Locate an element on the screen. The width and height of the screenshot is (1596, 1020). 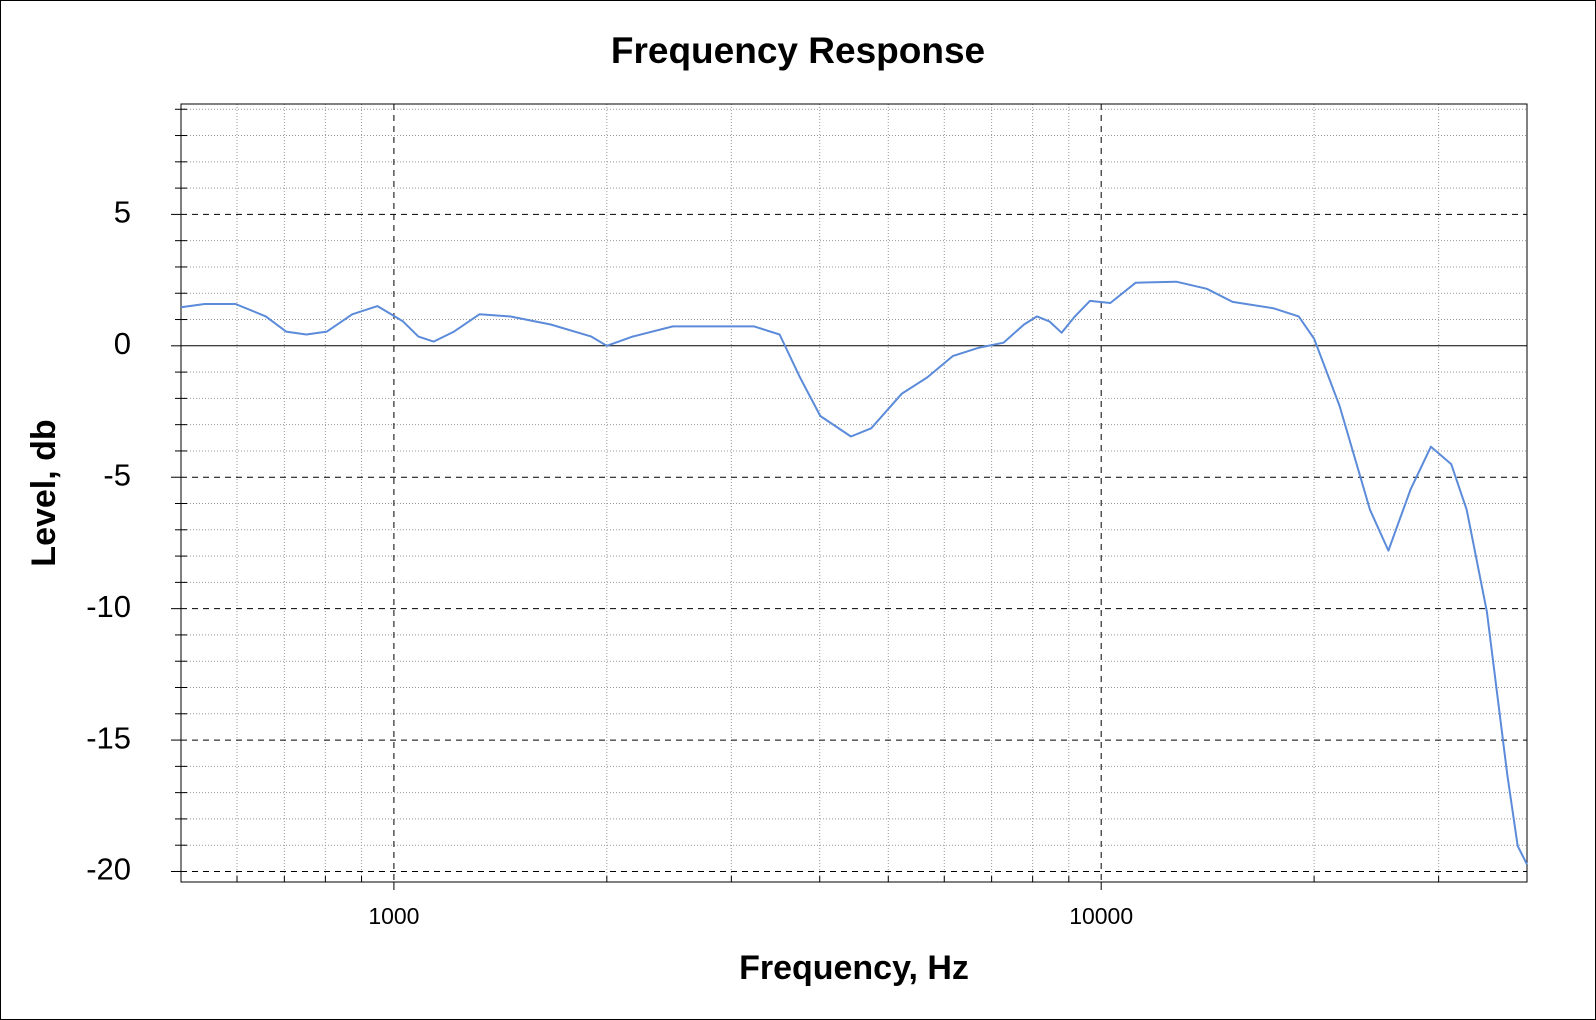
y-tick-label: 5 is located at coordinates (122, 212).